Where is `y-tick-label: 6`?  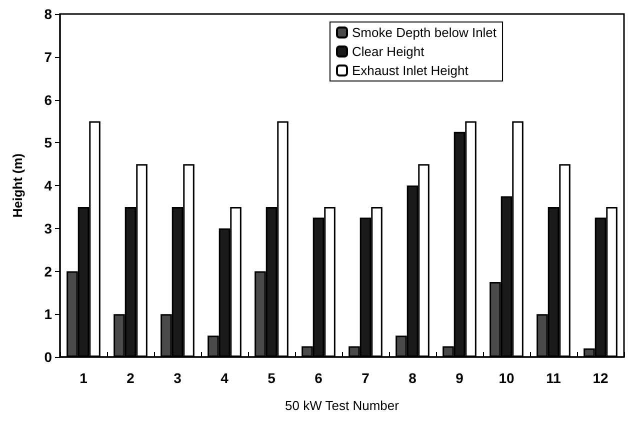
y-tick-label: 6 is located at coordinates (48, 100).